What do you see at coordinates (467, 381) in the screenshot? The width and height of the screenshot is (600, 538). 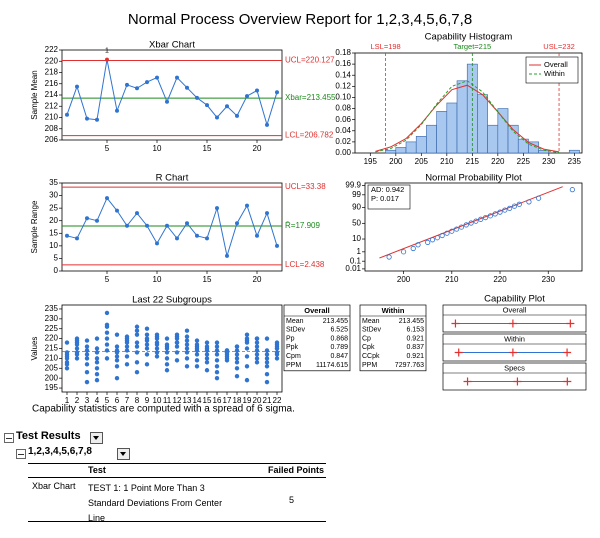 I see `capability-marker` at bounding box center [467, 381].